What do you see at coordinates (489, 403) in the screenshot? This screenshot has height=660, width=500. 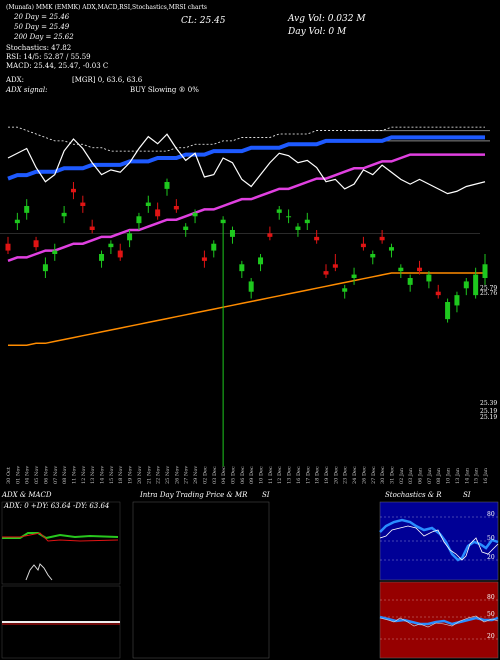 I see `price-label-low1: 25.39` at bounding box center [489, 403].